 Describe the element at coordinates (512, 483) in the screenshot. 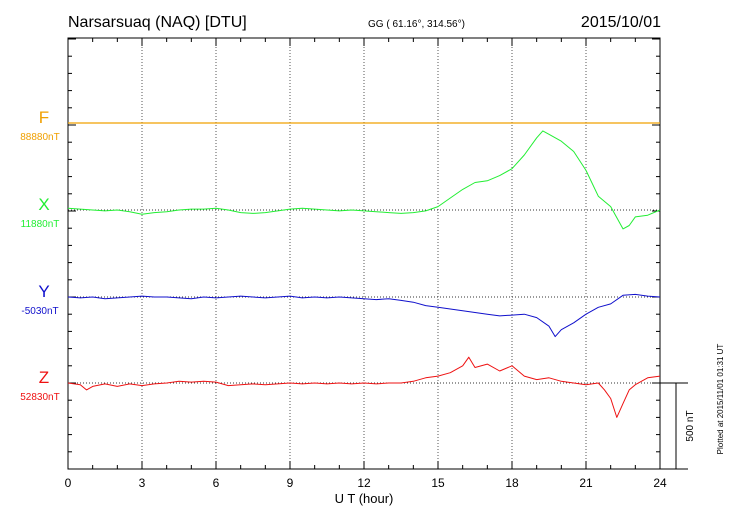

I see `x-tick-label-18: 18` at that location.